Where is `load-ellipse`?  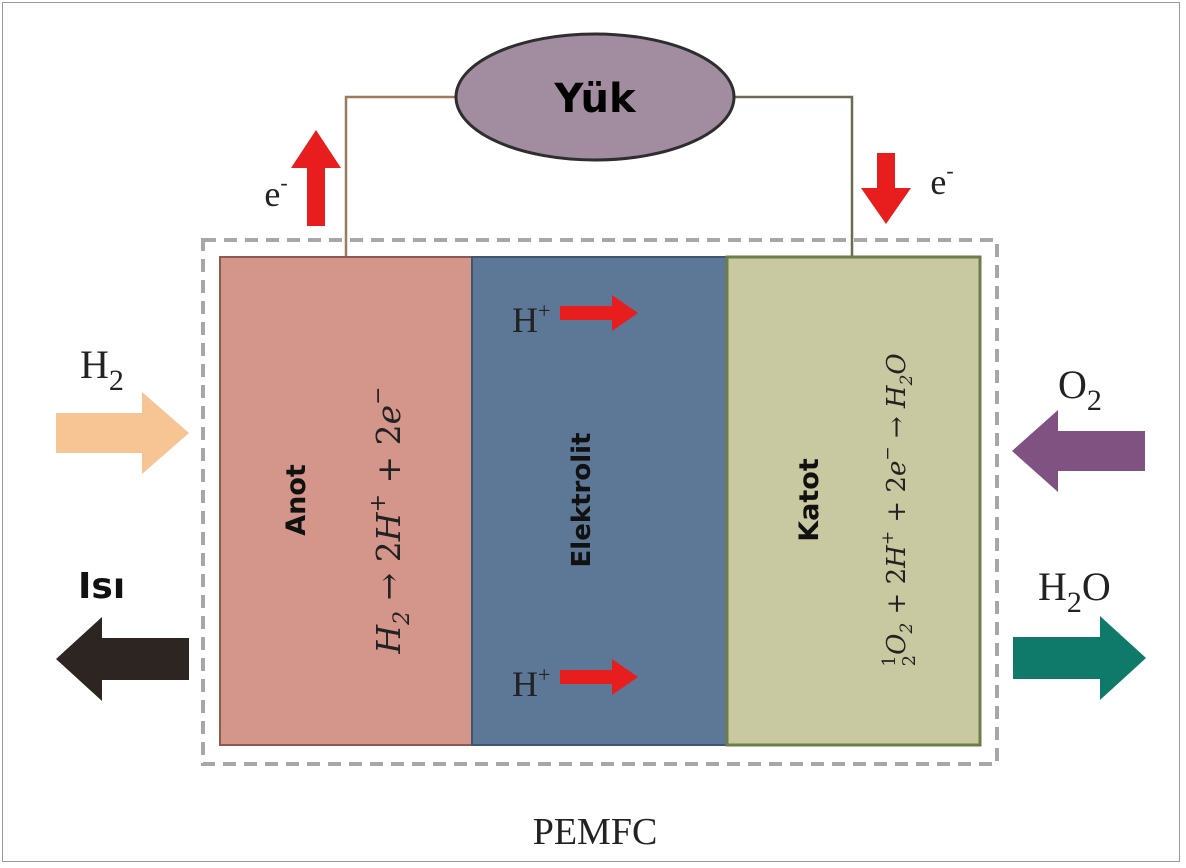 load-ellipse is located at coordinates (595, 97).